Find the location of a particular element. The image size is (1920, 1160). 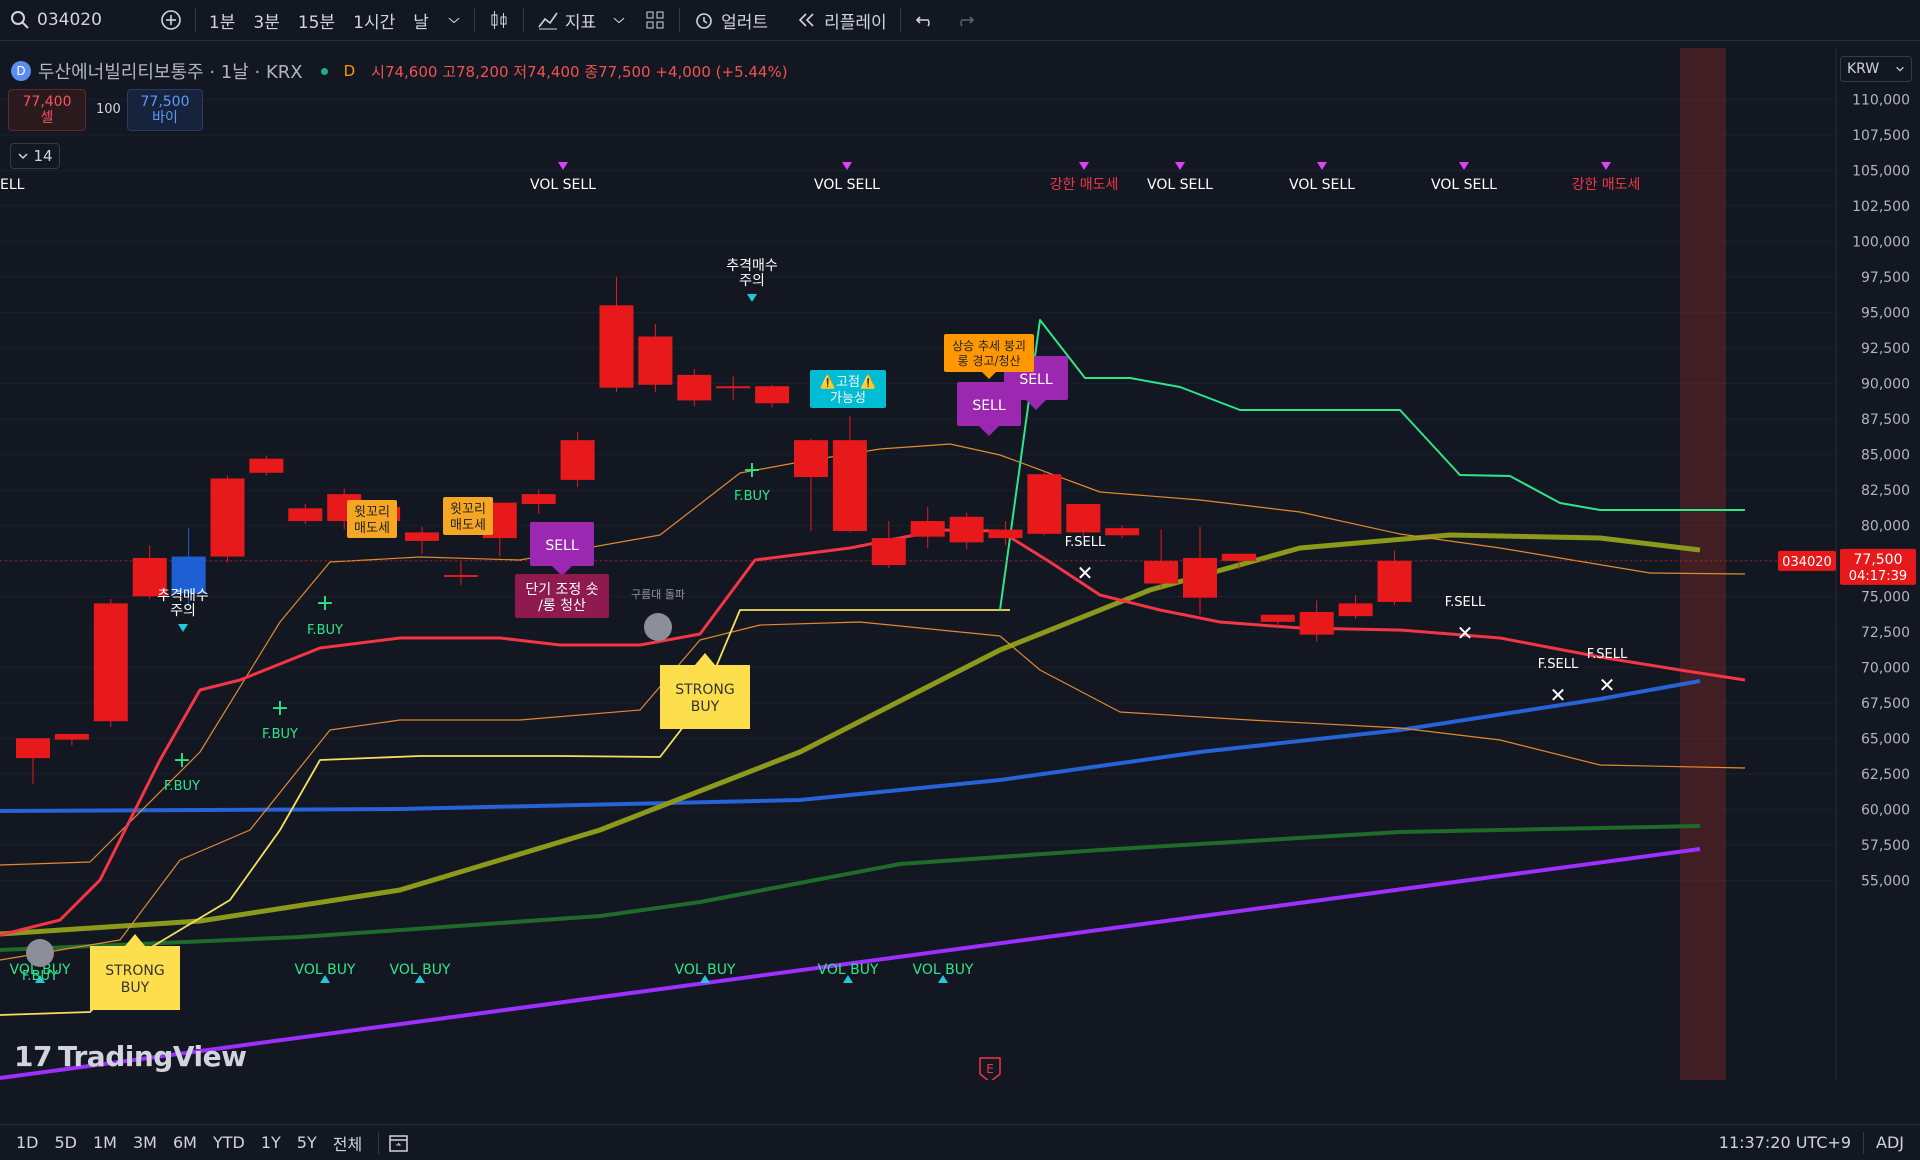

sell-signal-label: SELL is located at coordinates (1036, 380).